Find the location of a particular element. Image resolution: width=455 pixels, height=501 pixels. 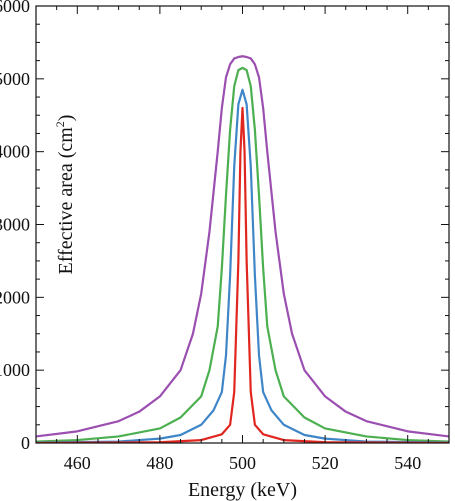

y-tick-label: 2000 is located at coordinates (15, 297).